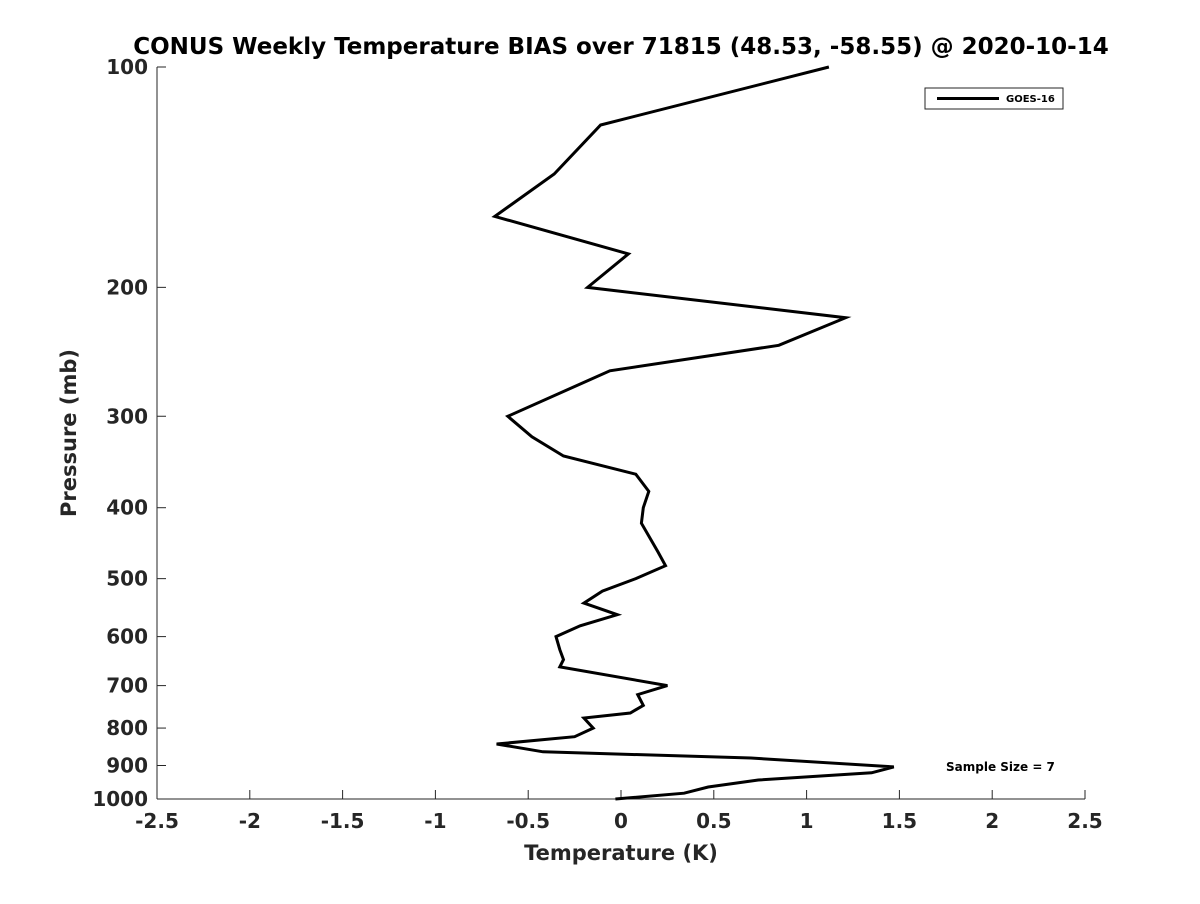 This screenshot has width=1200, height=904. What do you see at coordinates (899, 821) in the screenshot?
I see `x-tick-label: 1.5` at bounding box center [899, 821].